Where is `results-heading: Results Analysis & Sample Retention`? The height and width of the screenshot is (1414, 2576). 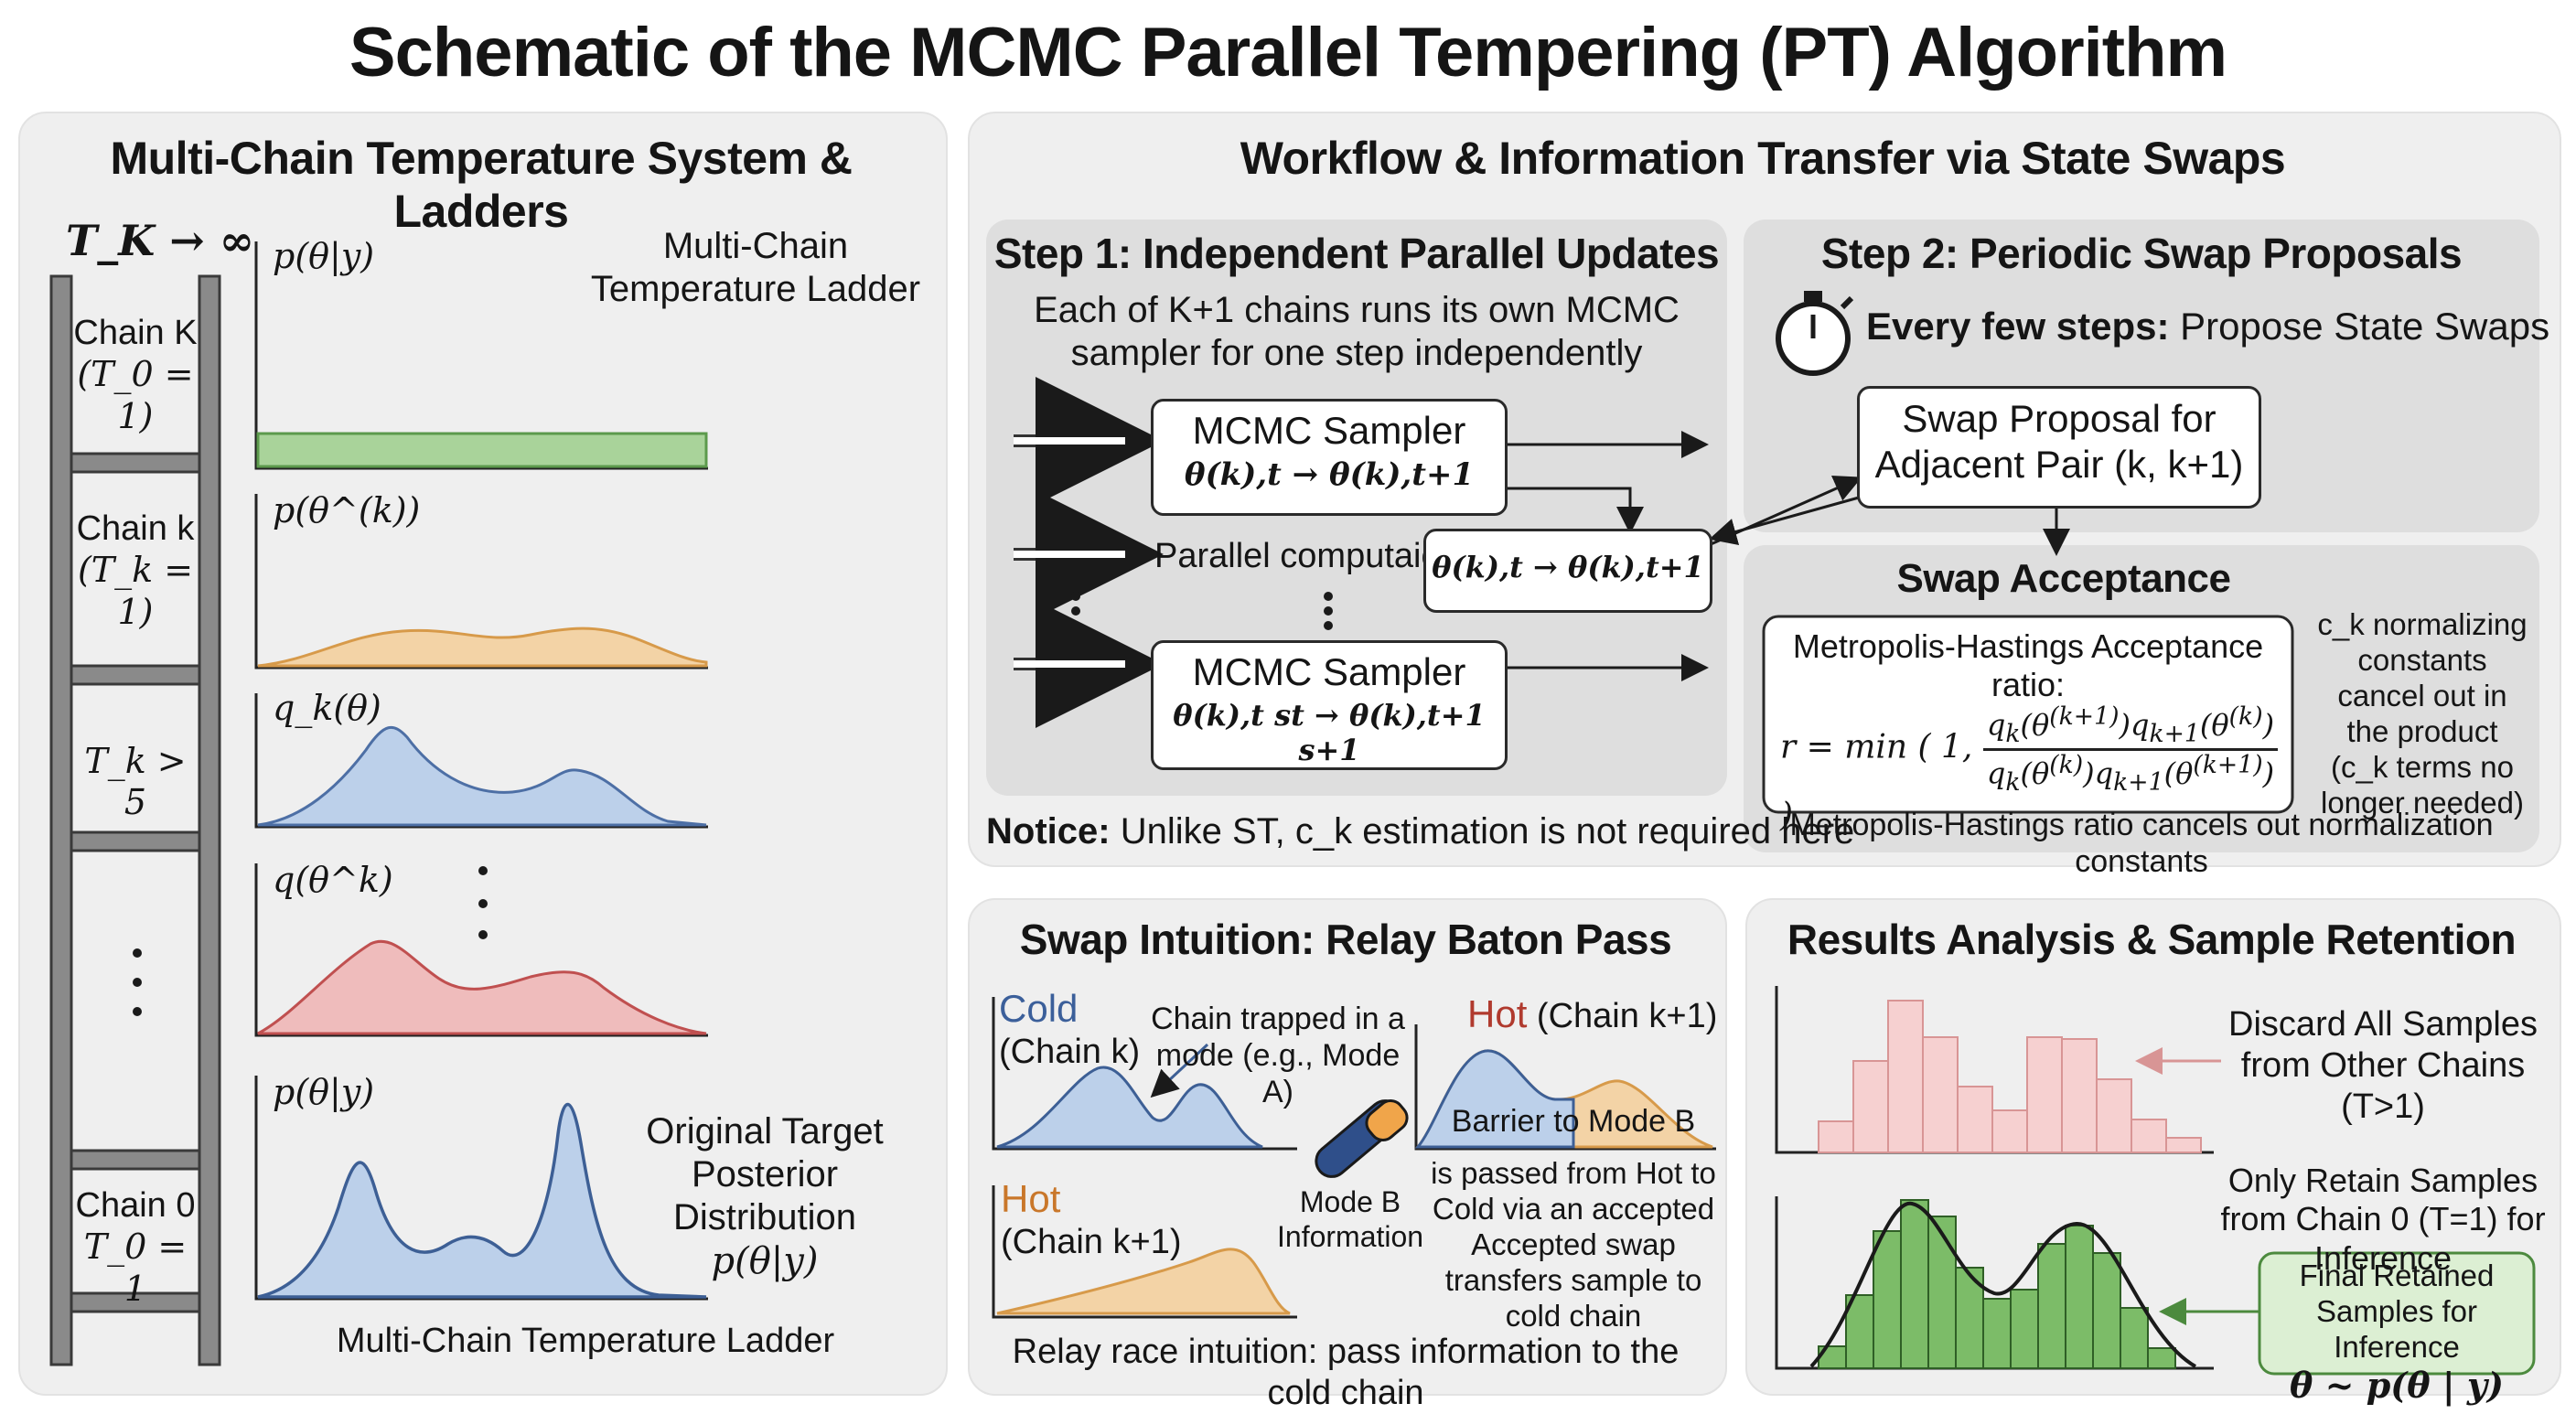 results-heading: Results Analysis & Sample Retention is located at coordinates (2152, 939).